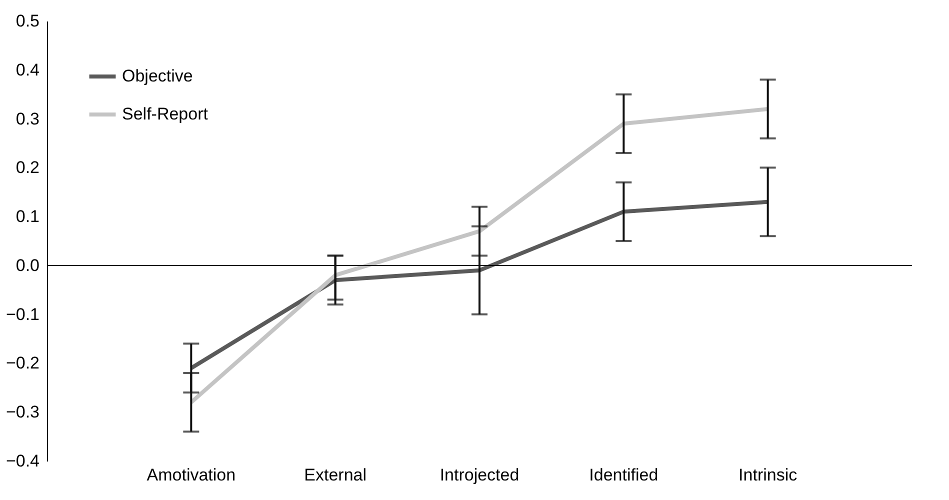  What do you see at coordinates (23, 461) in the screenshot?
I see `y-tick-label: −0.4` at bounding box center [23, 461].